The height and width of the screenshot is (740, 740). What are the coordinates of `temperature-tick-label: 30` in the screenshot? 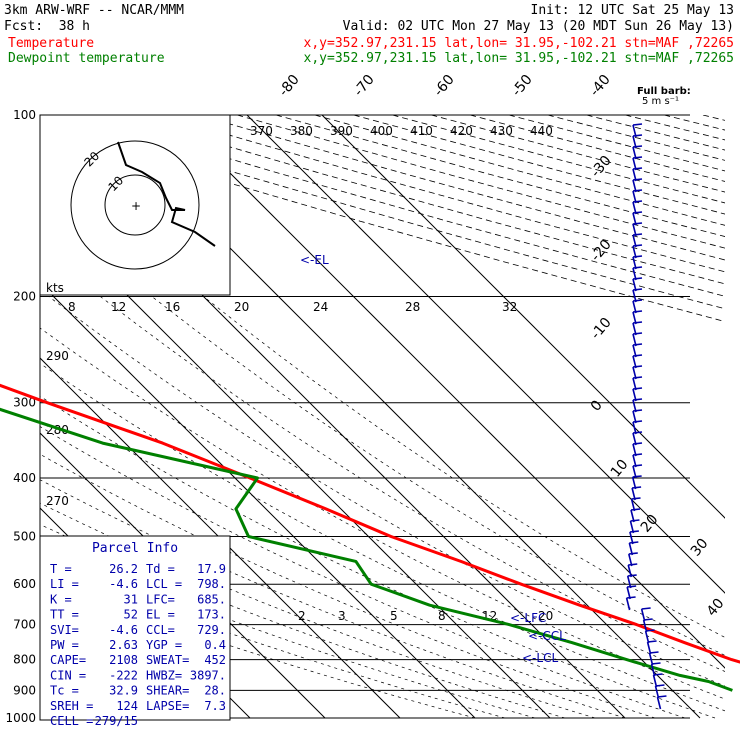 It's located at (700, 548).